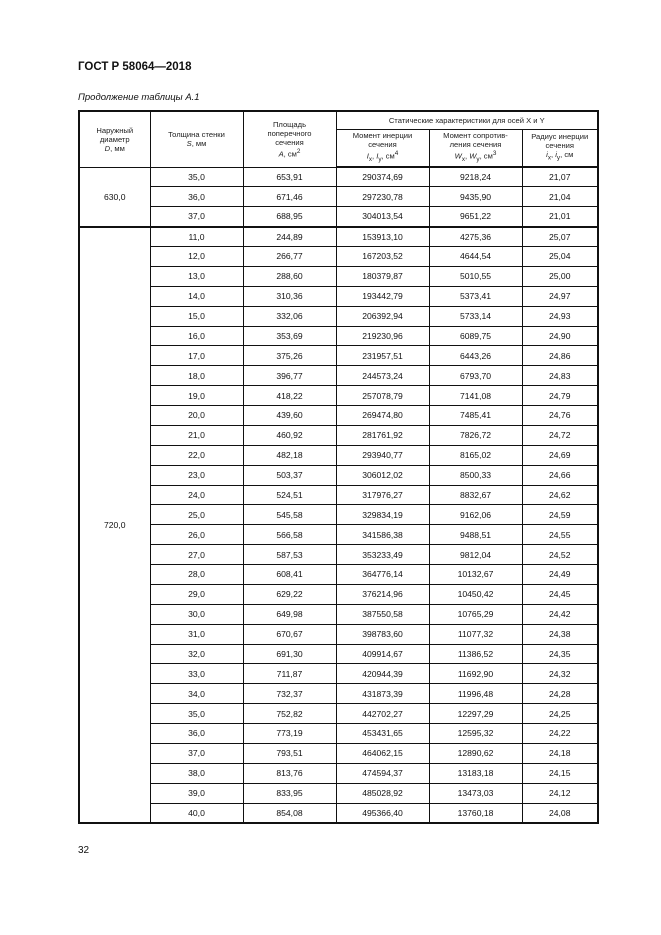 This screenshot has height=935, width=661. Describe the element at coordinates (560, 148) in the screenshot. I see `header-radius-of-gyration: Радиус инерции сечения ix, iy, см` at that location.